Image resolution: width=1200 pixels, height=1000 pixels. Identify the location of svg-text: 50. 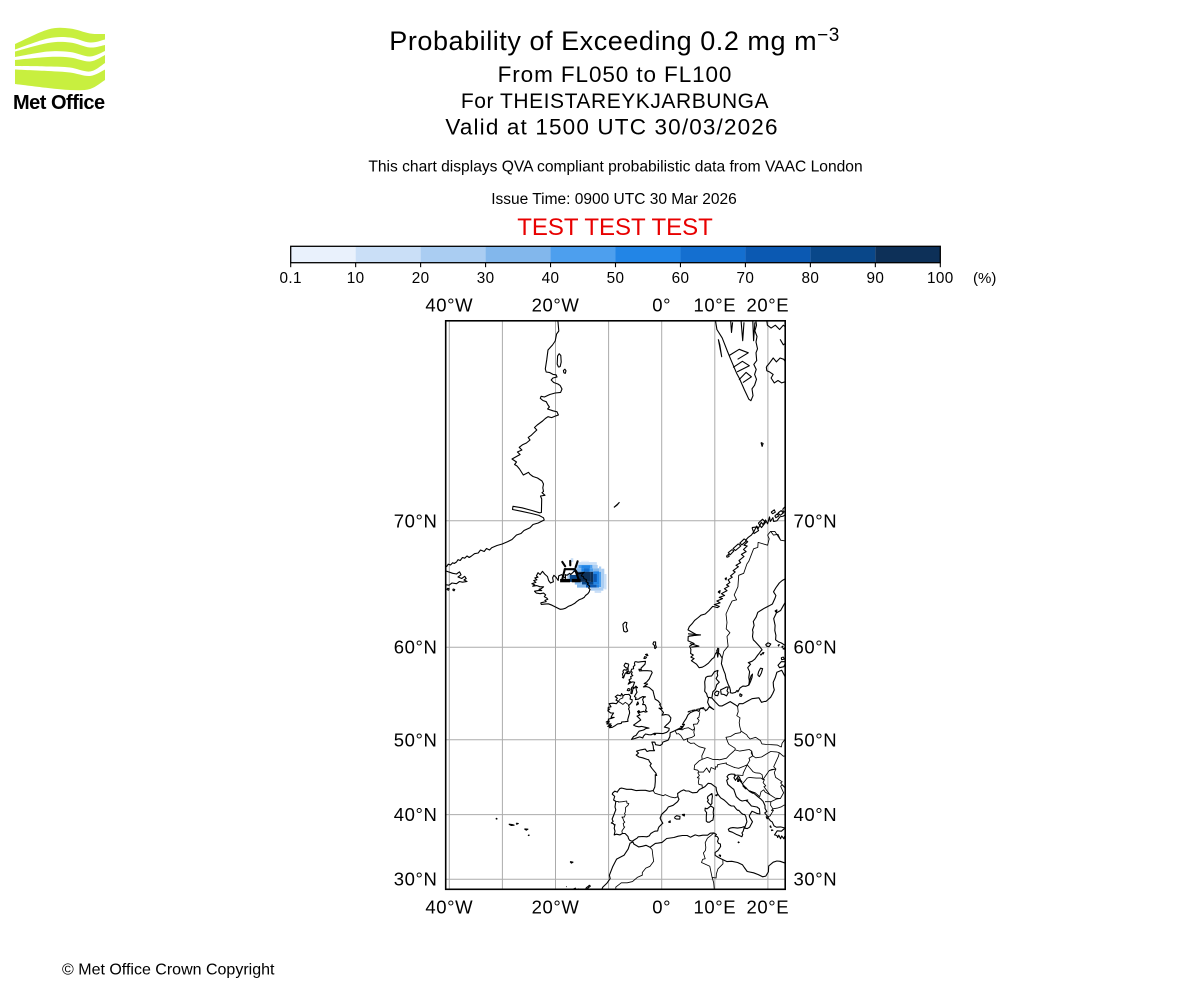
(616, 278).